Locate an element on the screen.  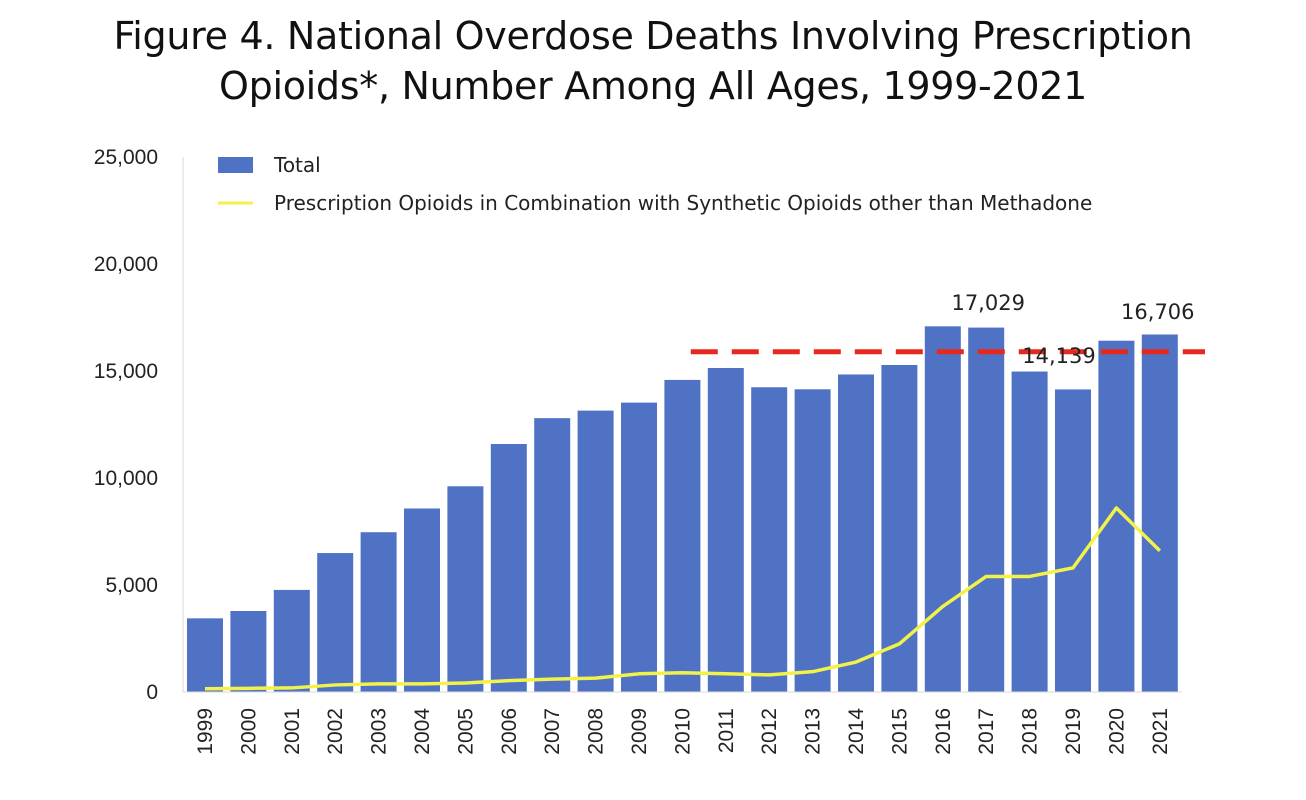
x-tick-label-2010: 2010 is located at coordinates (682, 731).